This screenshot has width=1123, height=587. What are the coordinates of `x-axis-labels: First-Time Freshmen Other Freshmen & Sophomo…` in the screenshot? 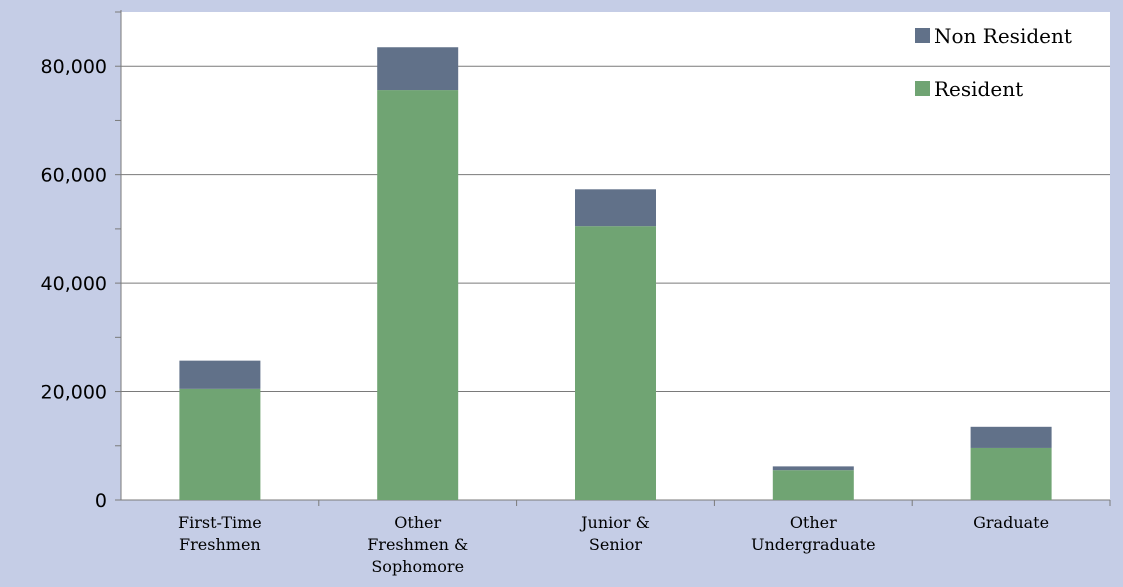 It's located at (644, 538).